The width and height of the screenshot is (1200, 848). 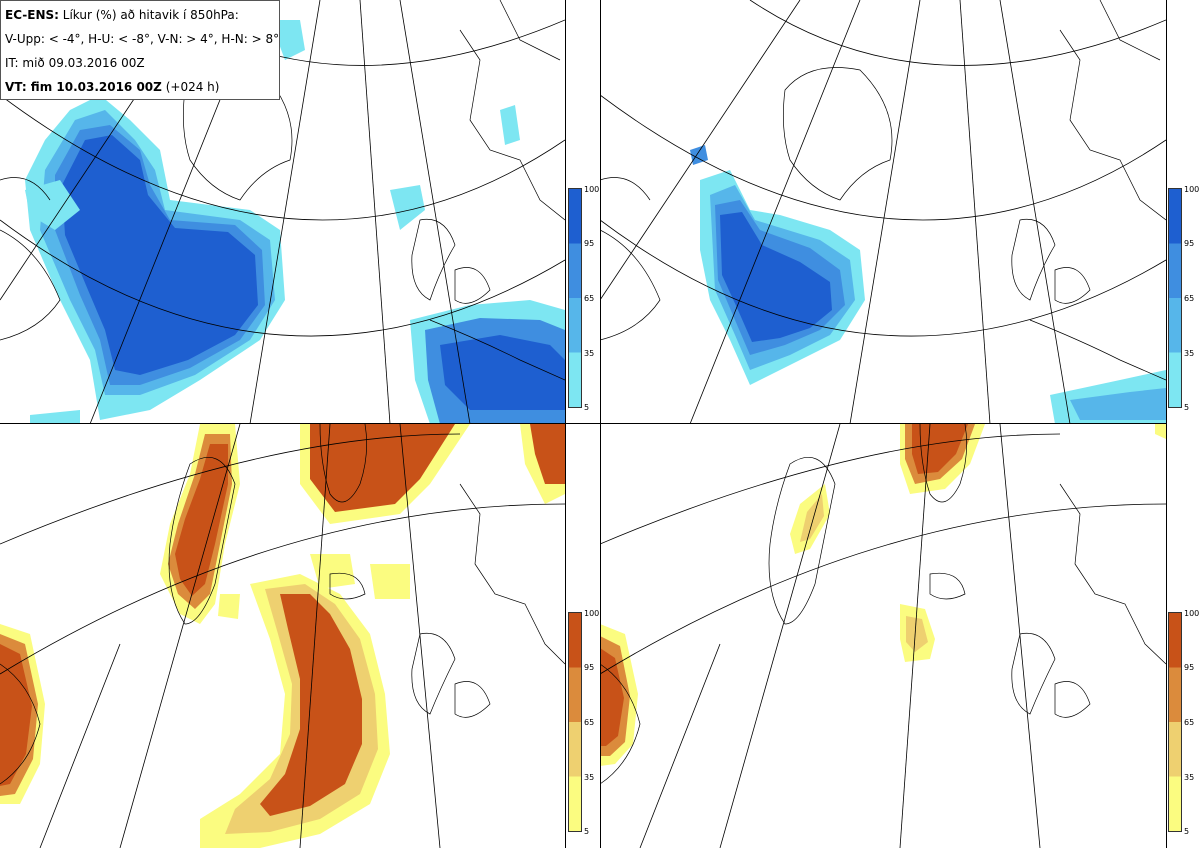 What do you see at coordinates (928, 284) in the screenshot?
I see `probability-field` at bounding box center [928, 284].